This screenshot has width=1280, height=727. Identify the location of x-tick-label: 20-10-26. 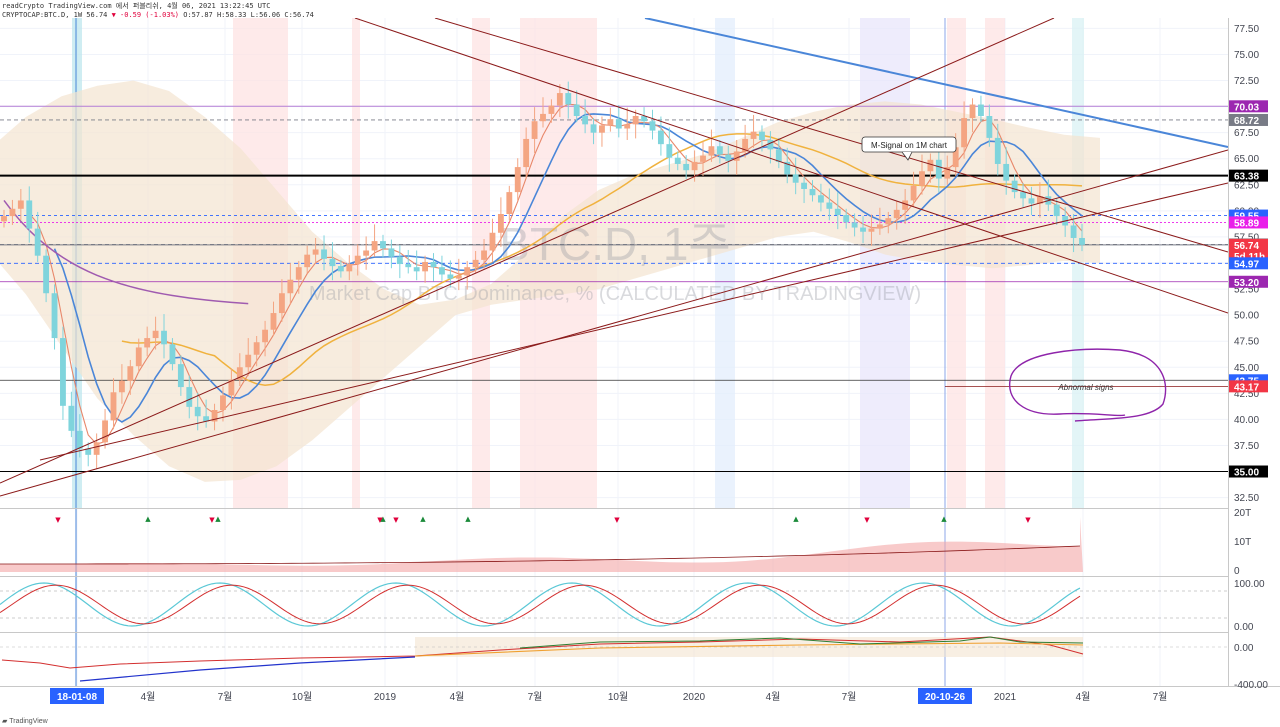
(945, 697).